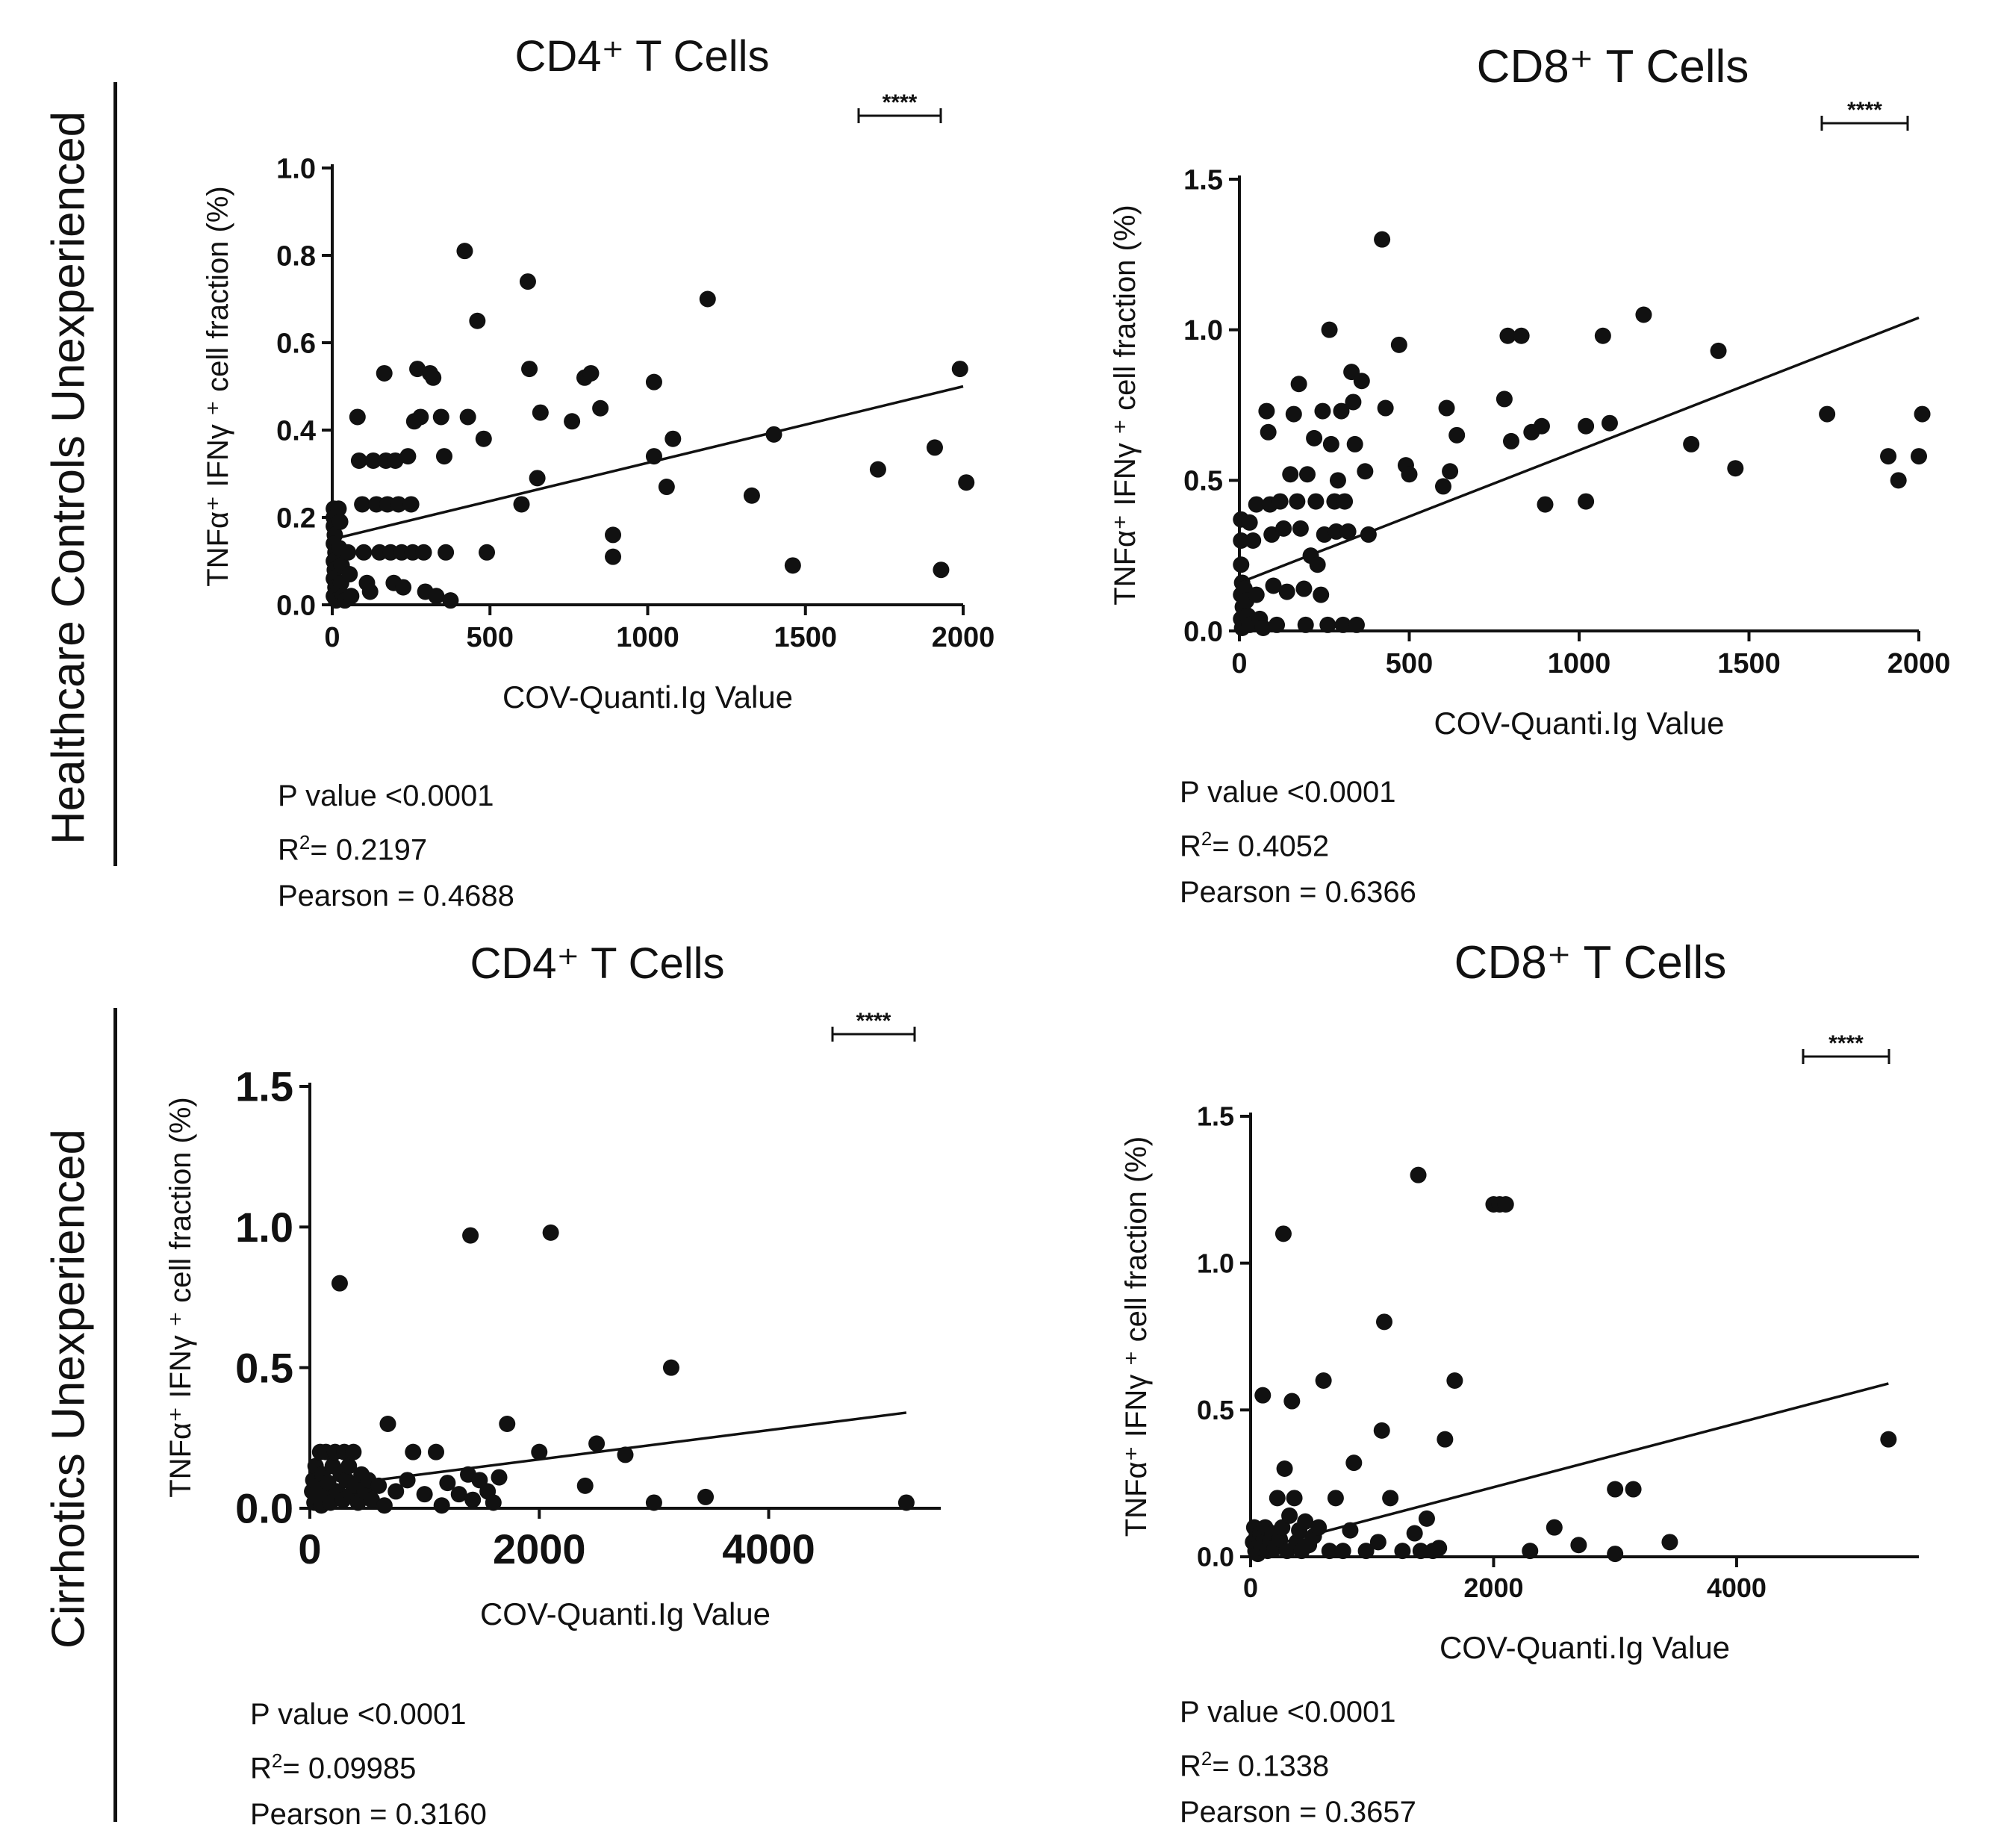 This screenshot has width=1995, height=1848. Describe the element at coordinates (296, 605) in the screenshot. I see `y-tick-label: 0.0` at that location.